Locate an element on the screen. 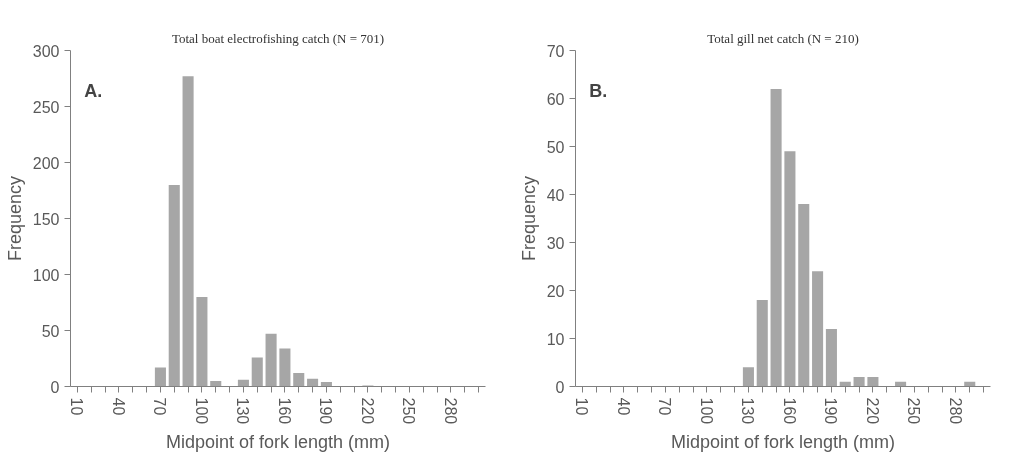 This screenshot has height=459, width=1019. y-tick-label: 20 is located at coordinates (555, 291).